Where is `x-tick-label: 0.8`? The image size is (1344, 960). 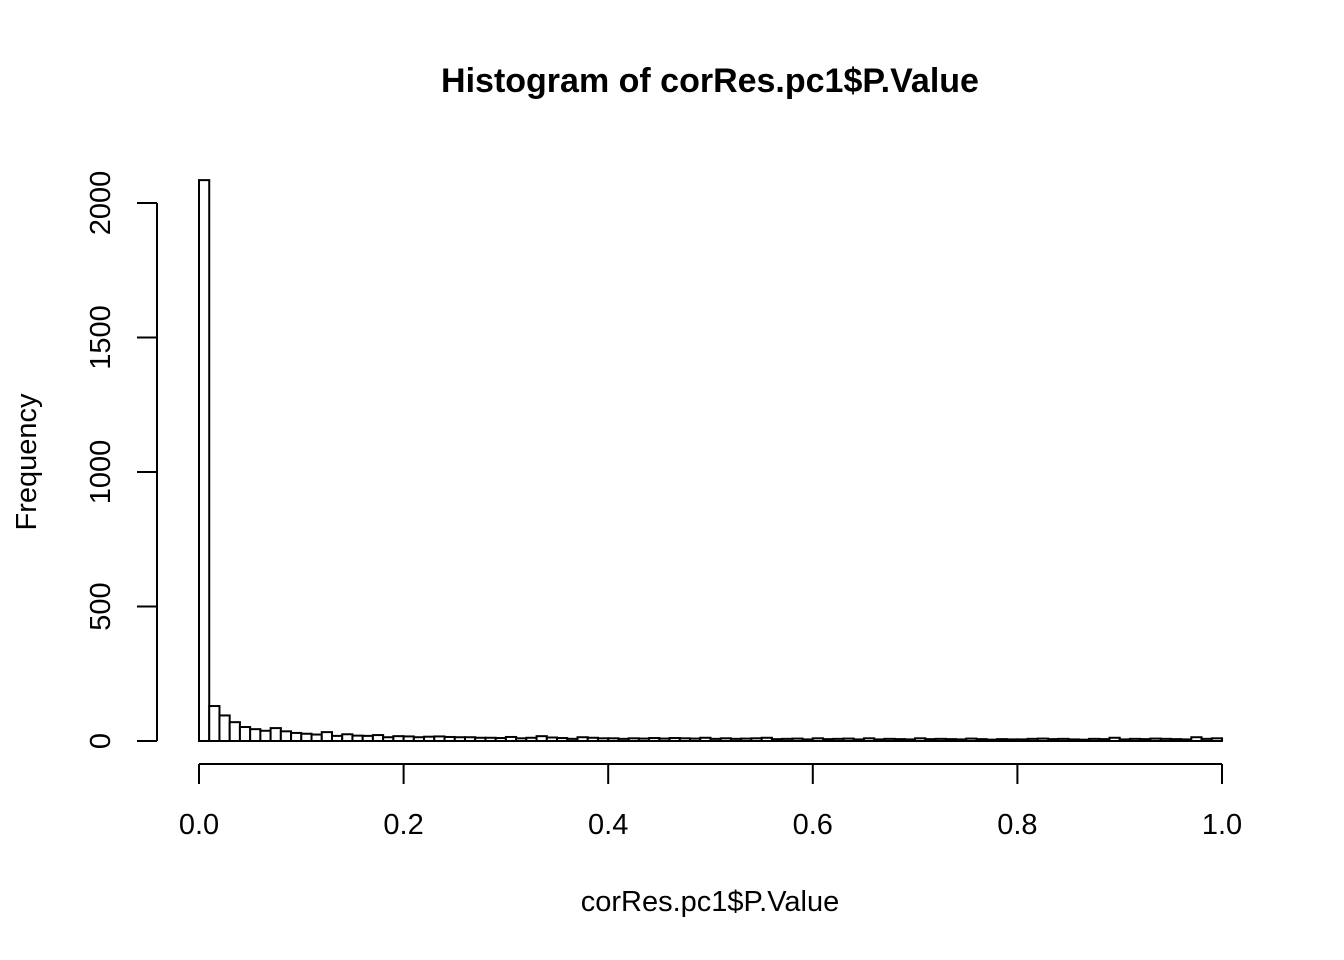 x-tick-label: 0.8 is located at coordinates (1017, 825).